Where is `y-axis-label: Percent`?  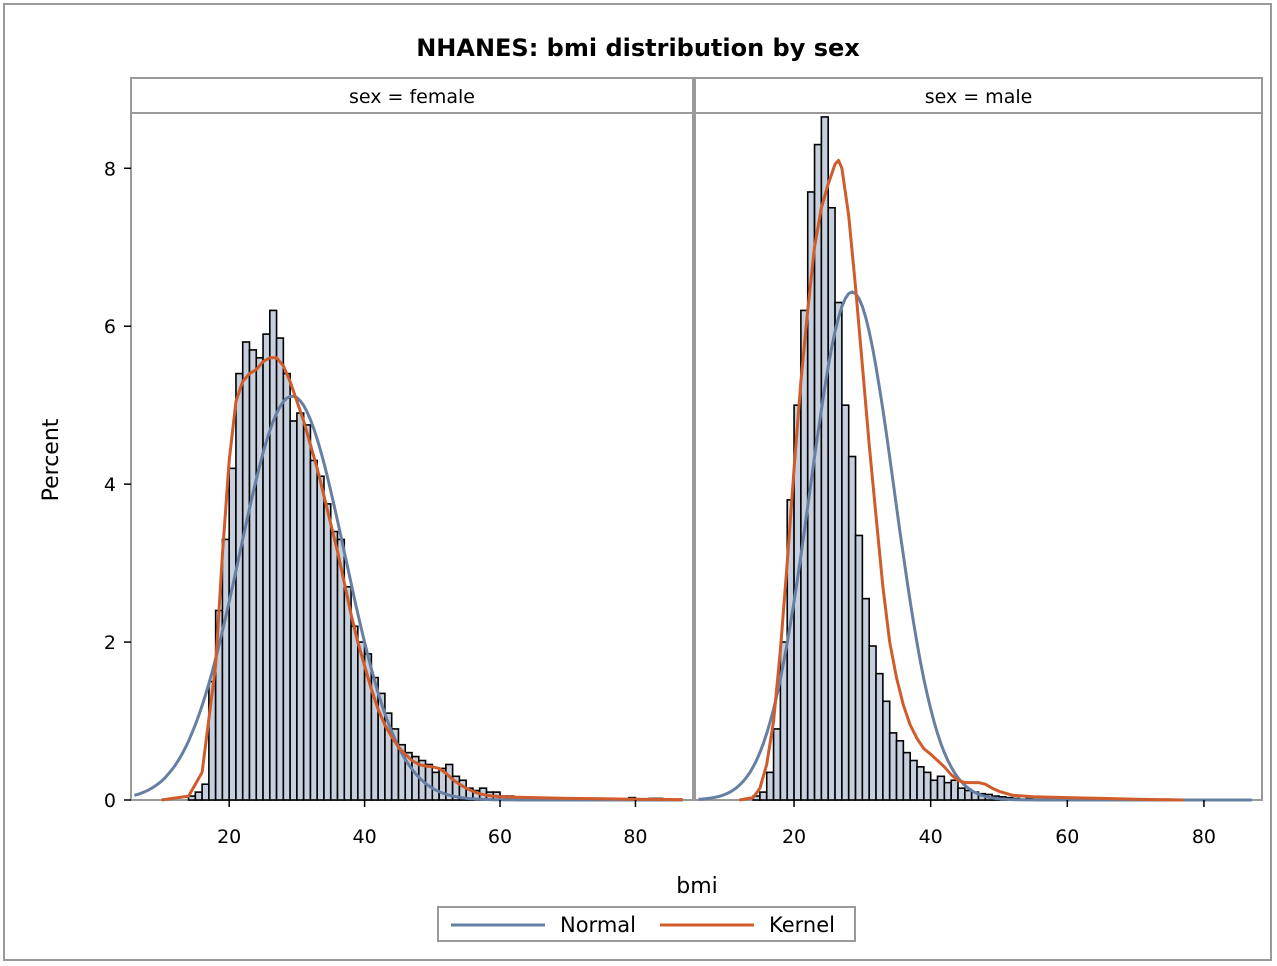 y-axis-label: Percent is located at coordinates (51, 459).